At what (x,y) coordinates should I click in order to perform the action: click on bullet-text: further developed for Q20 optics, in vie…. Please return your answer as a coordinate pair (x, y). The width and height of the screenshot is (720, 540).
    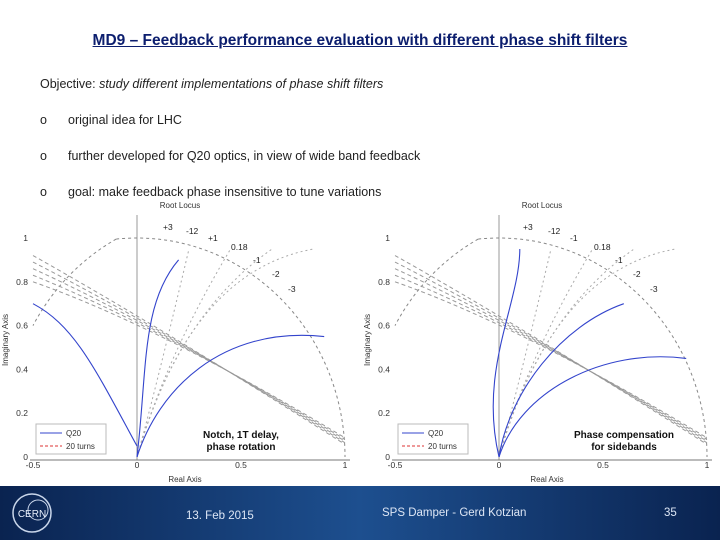
    Looking at the image, I should click on (244, 156).